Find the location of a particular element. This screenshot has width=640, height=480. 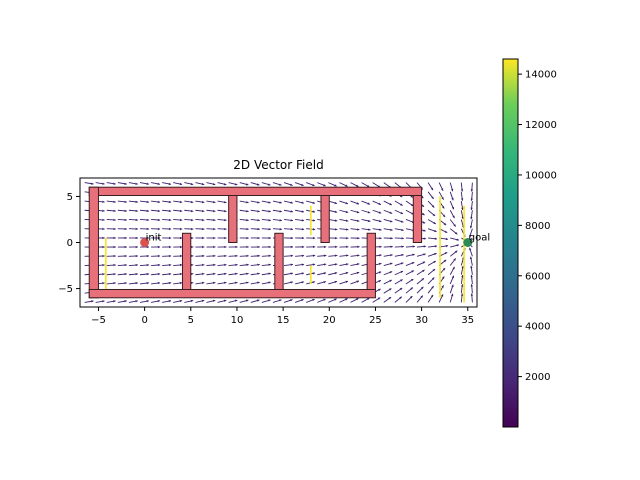

colorbar-tick-label: 12000 is located at coordinates (541, 125).